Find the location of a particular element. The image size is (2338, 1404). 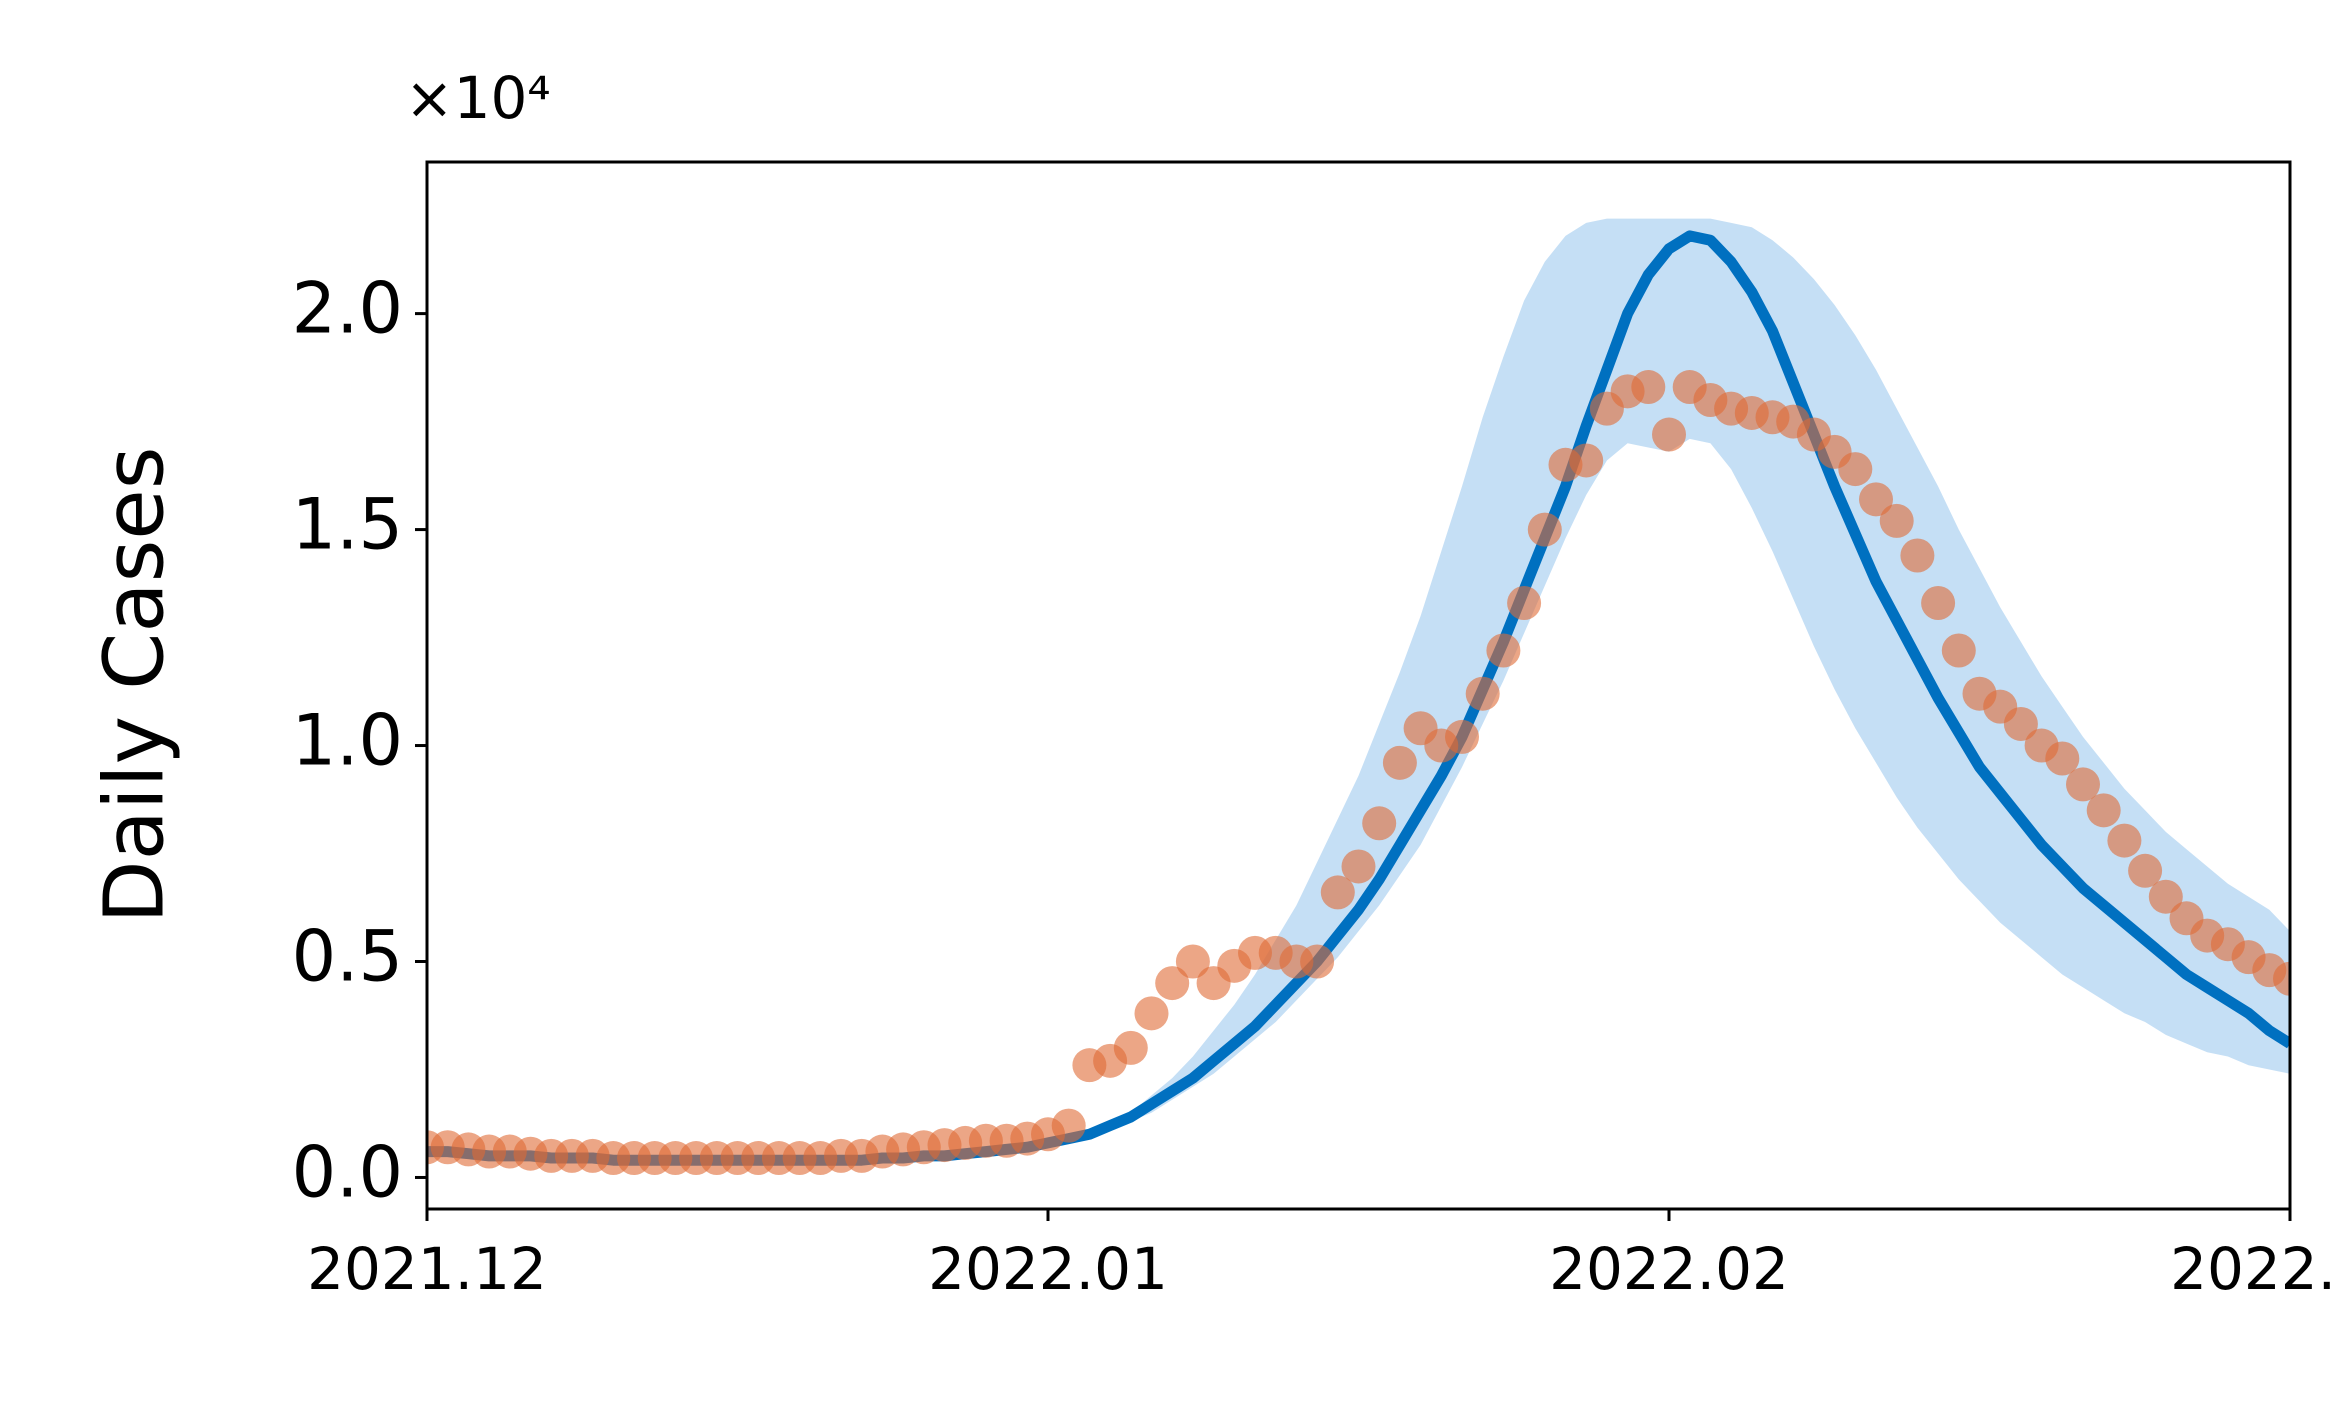

x-tick-label: 2022.02 is located at coordinates (1669, 1269).